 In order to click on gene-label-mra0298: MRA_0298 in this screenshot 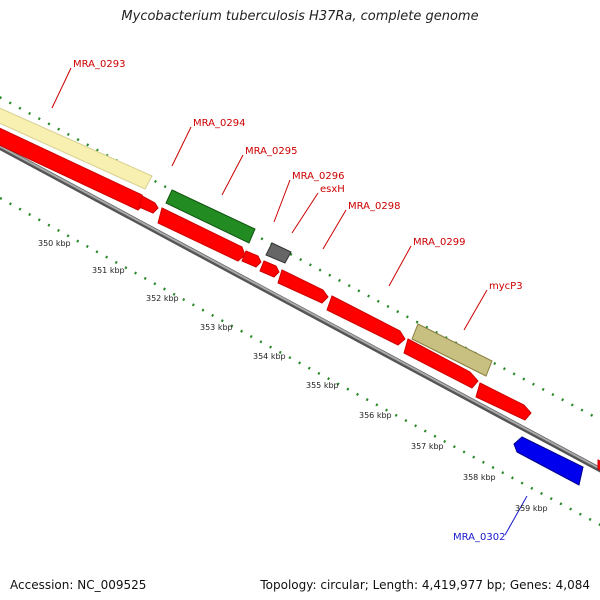, I will do `click(374, 206)`.